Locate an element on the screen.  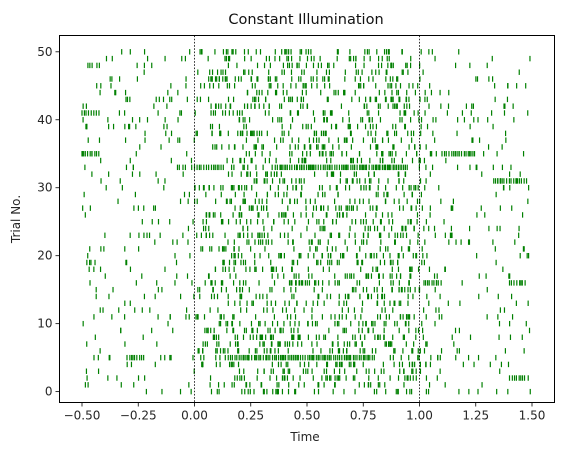
y-tick-label: 10 is located at coordinates (44, 324).